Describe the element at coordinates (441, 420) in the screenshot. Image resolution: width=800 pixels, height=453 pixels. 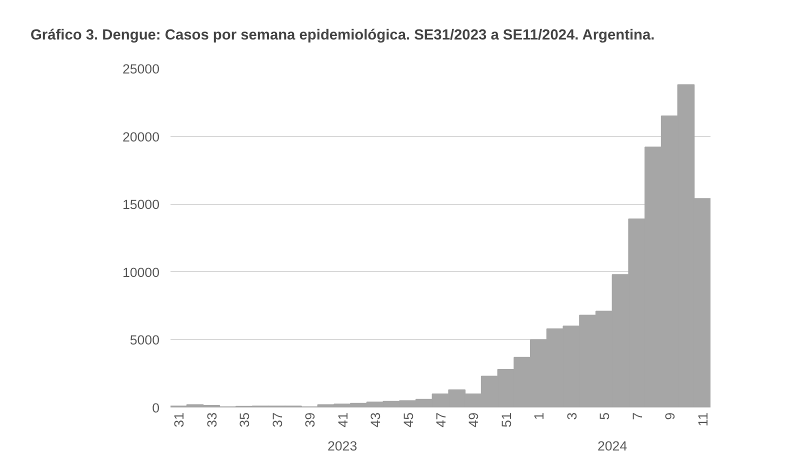
I see `x-tick-label: 47` at that location.